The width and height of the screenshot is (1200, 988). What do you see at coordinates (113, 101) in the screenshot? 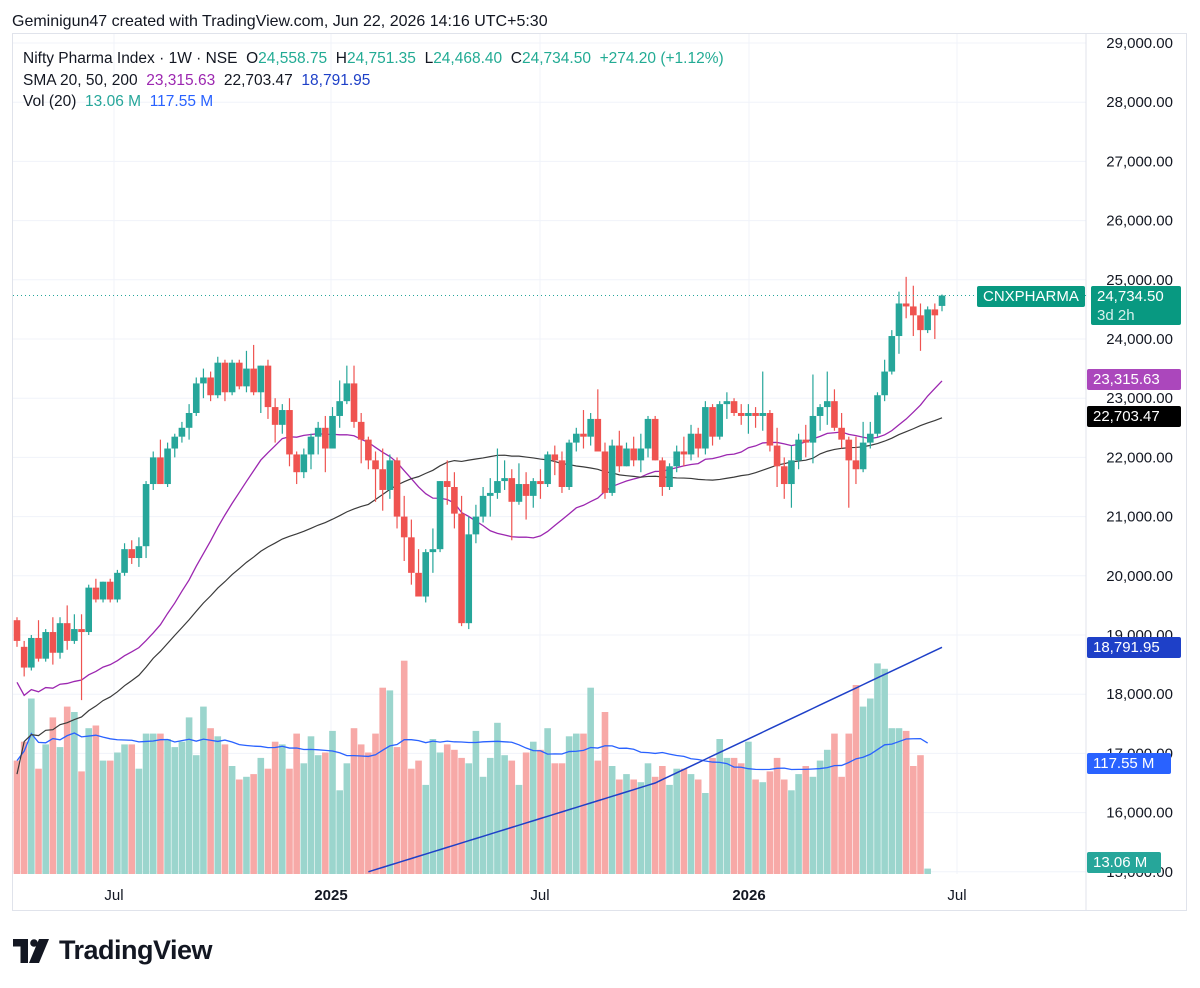
I see `legend-vol-value: 13.06 M` at bounding box center [113, 101].